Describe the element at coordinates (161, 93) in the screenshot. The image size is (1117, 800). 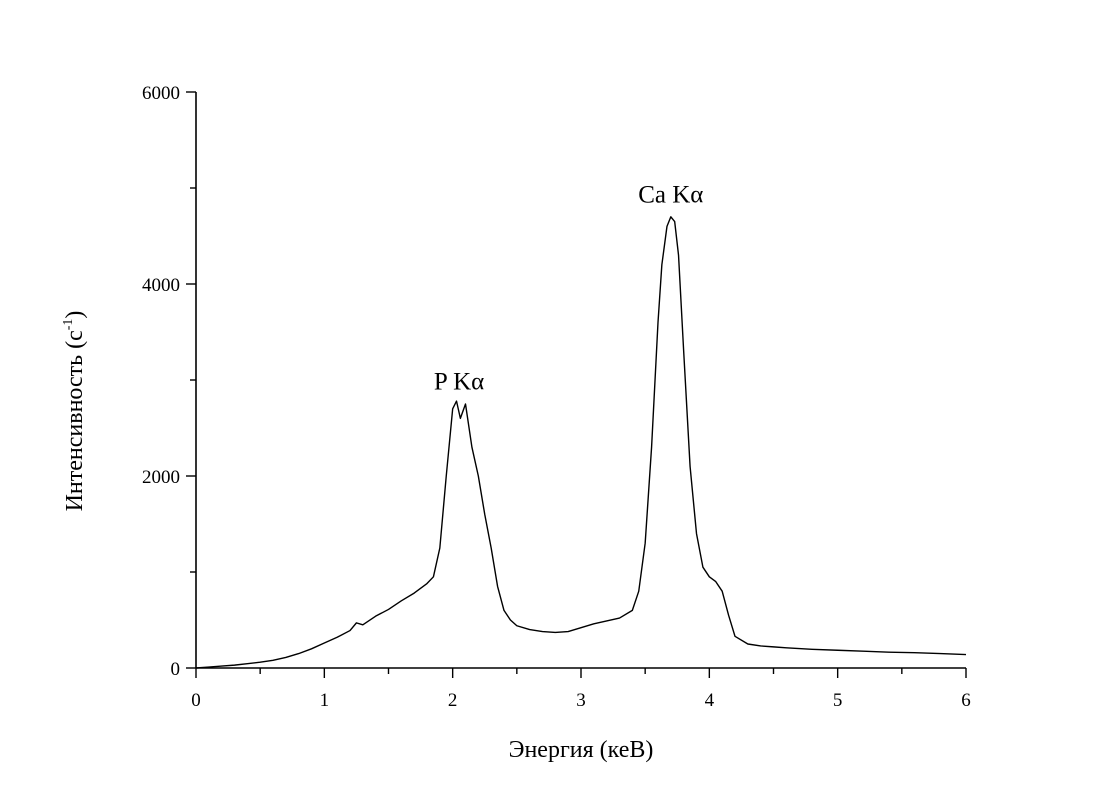
I see `y-tick-label: 6000` at that location.